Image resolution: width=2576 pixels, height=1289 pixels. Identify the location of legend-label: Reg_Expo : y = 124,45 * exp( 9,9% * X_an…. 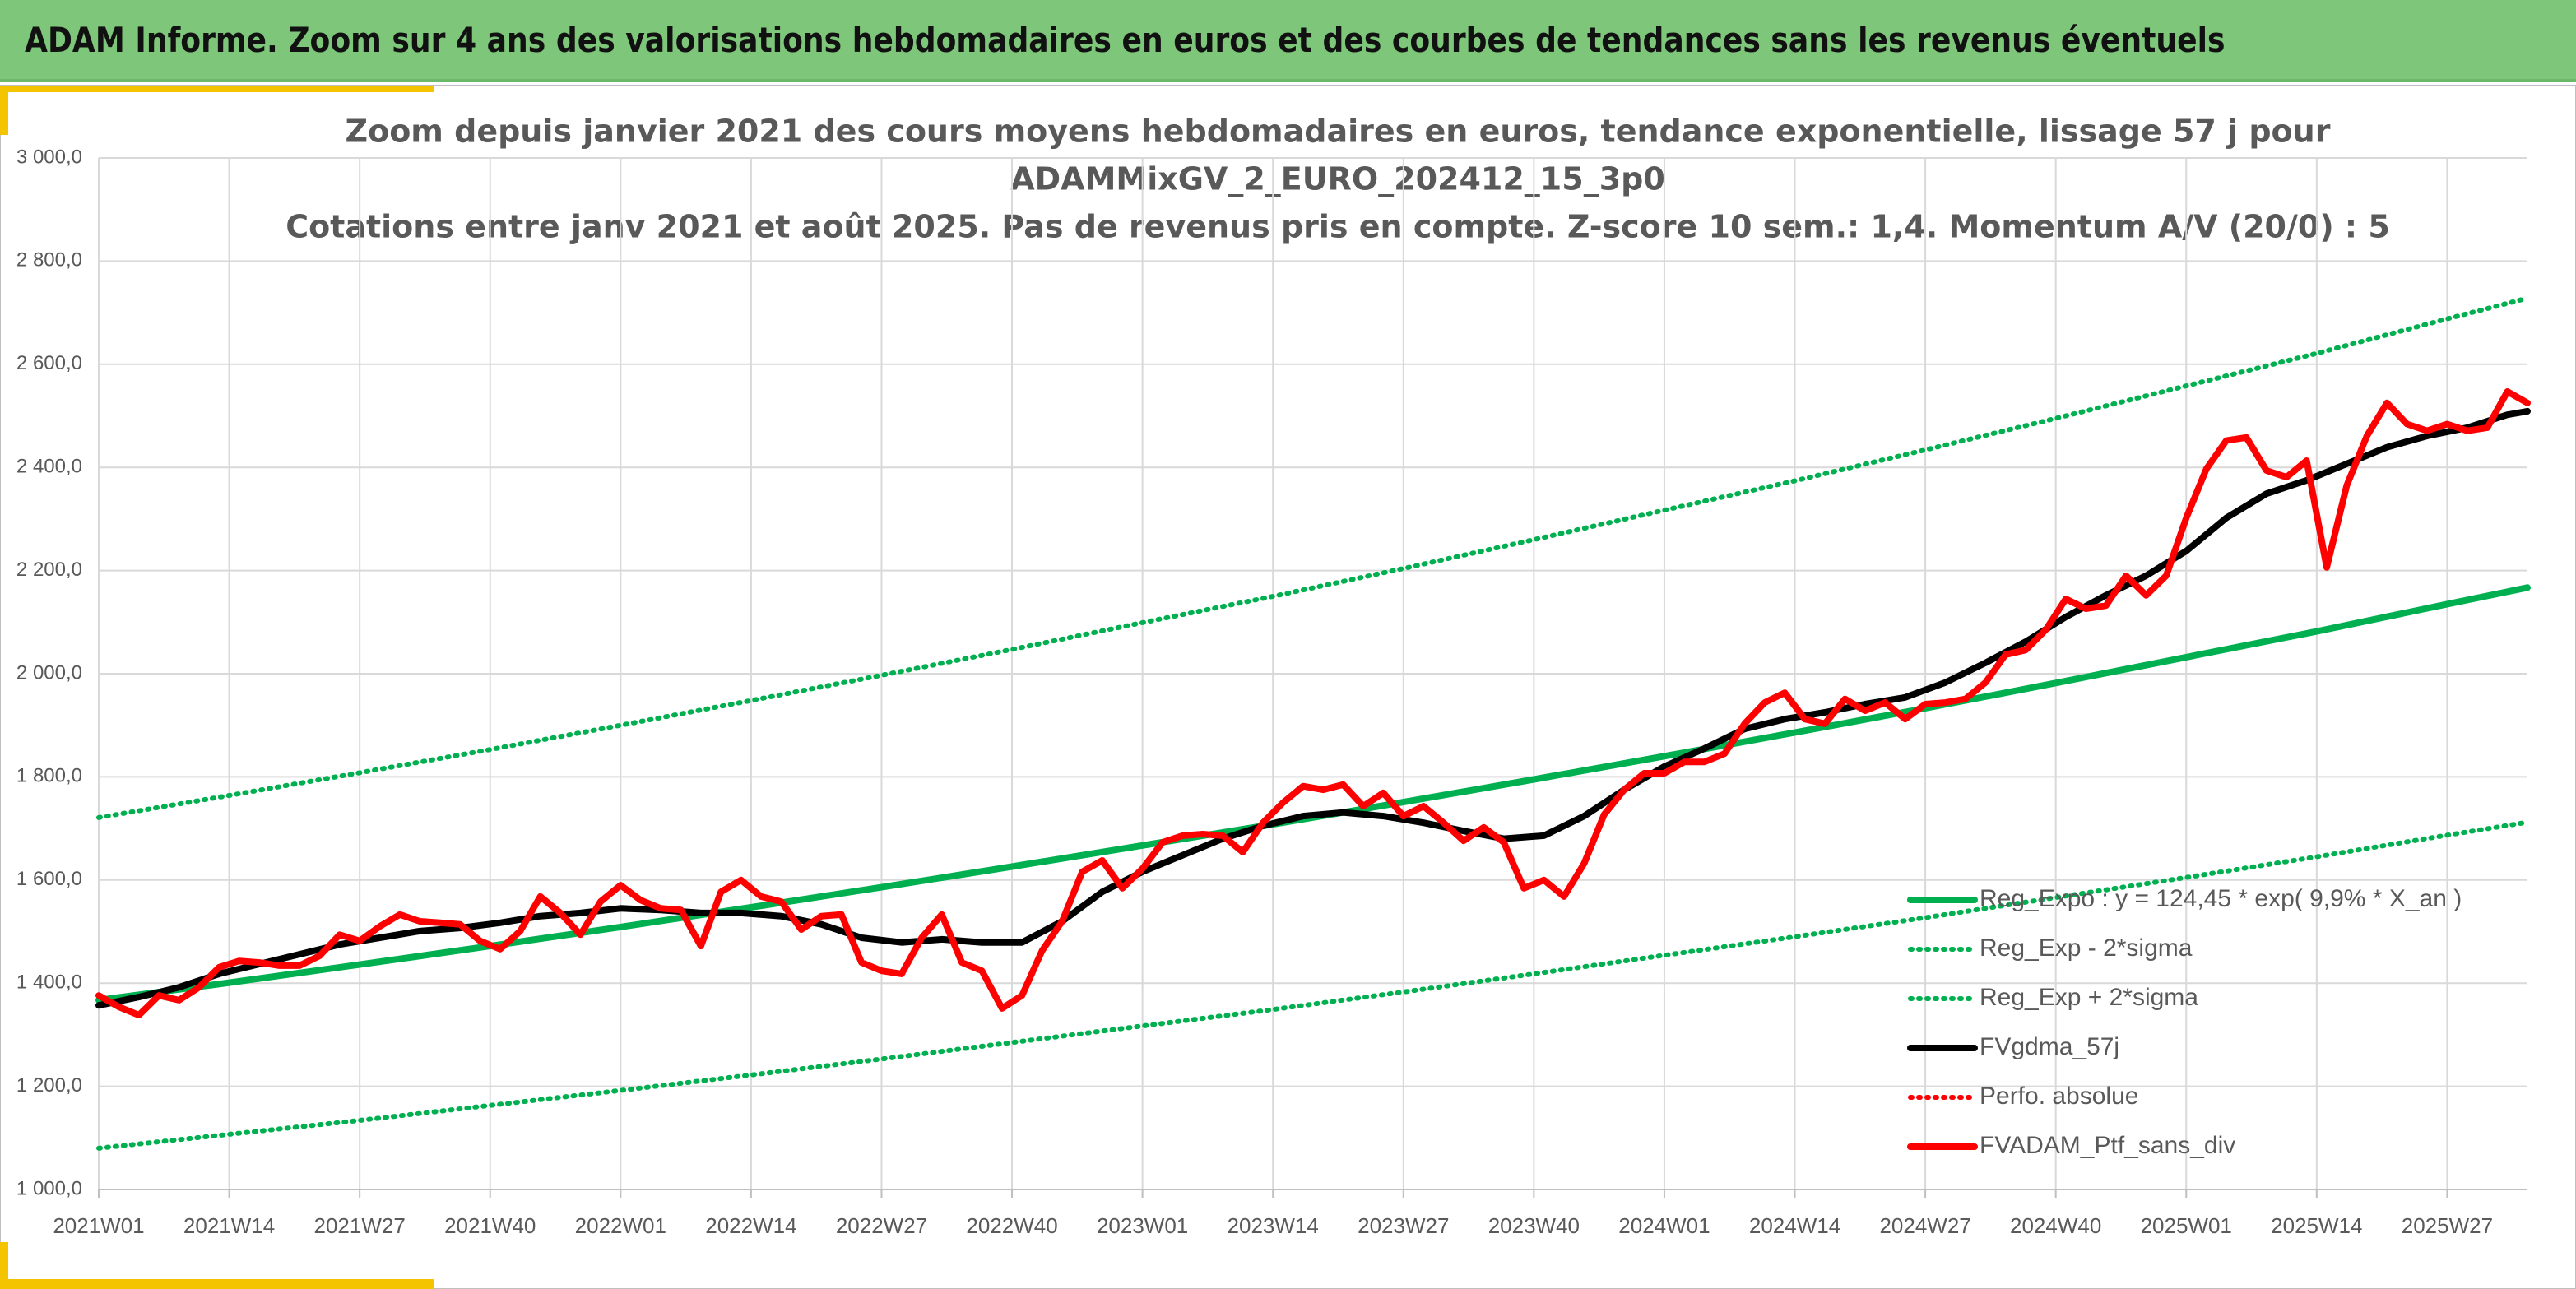
(2221, 898).